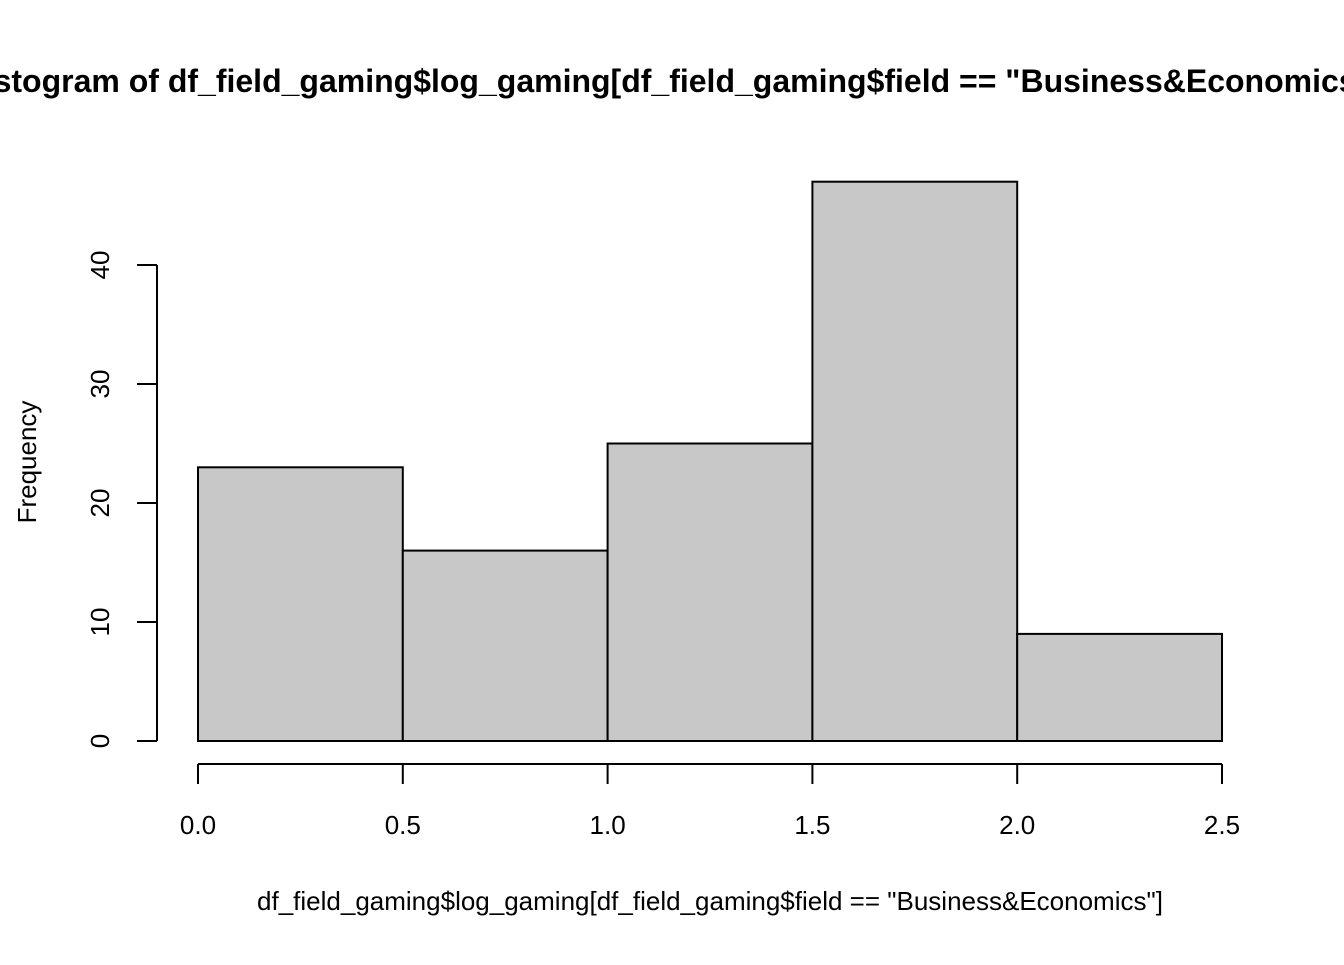 Image resolution: width=1344 pixels, height=965 pixels. Describe the element at coordinates (121, 499) in the screenshot. I see `y-axis: 0 10 20 30 40` at that location.